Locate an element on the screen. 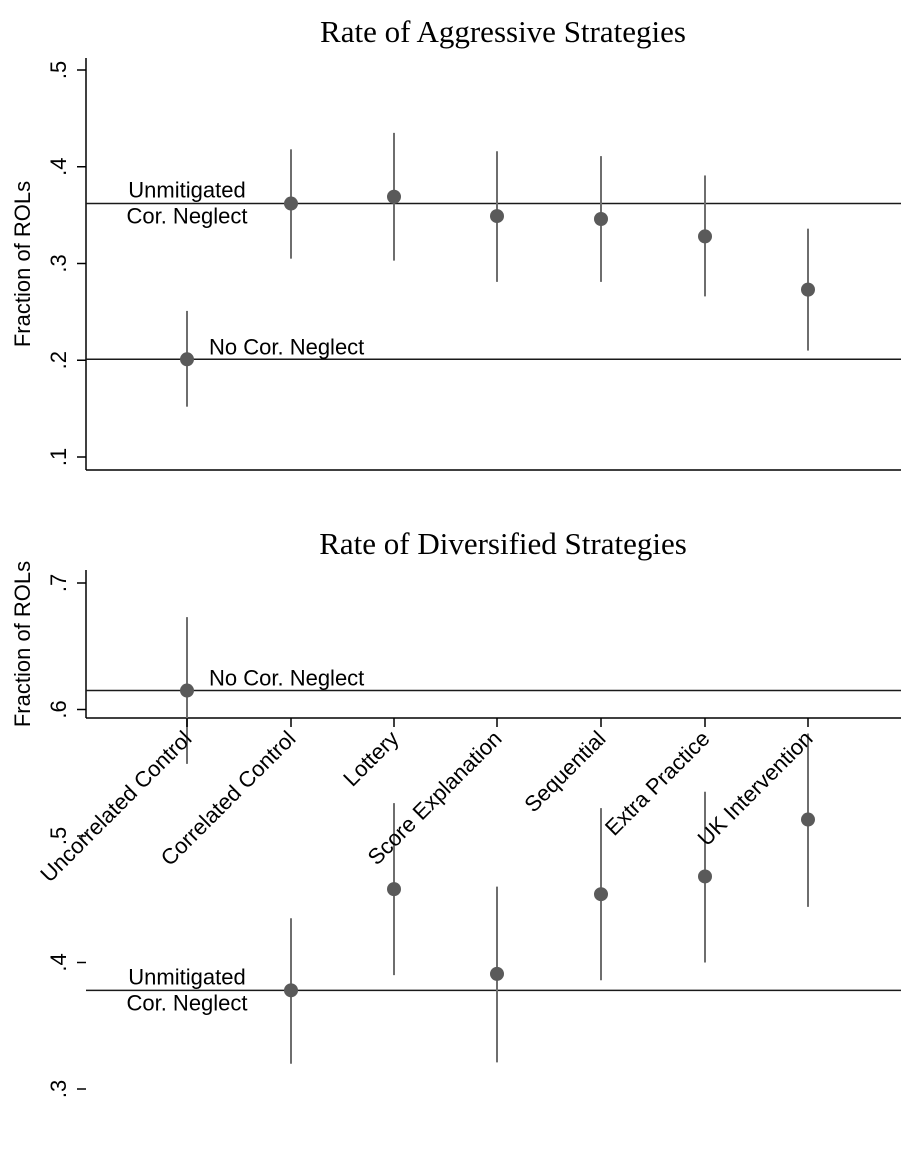  chart-title: Rate of Diversified Strategies is located at coordinates (503, 543).